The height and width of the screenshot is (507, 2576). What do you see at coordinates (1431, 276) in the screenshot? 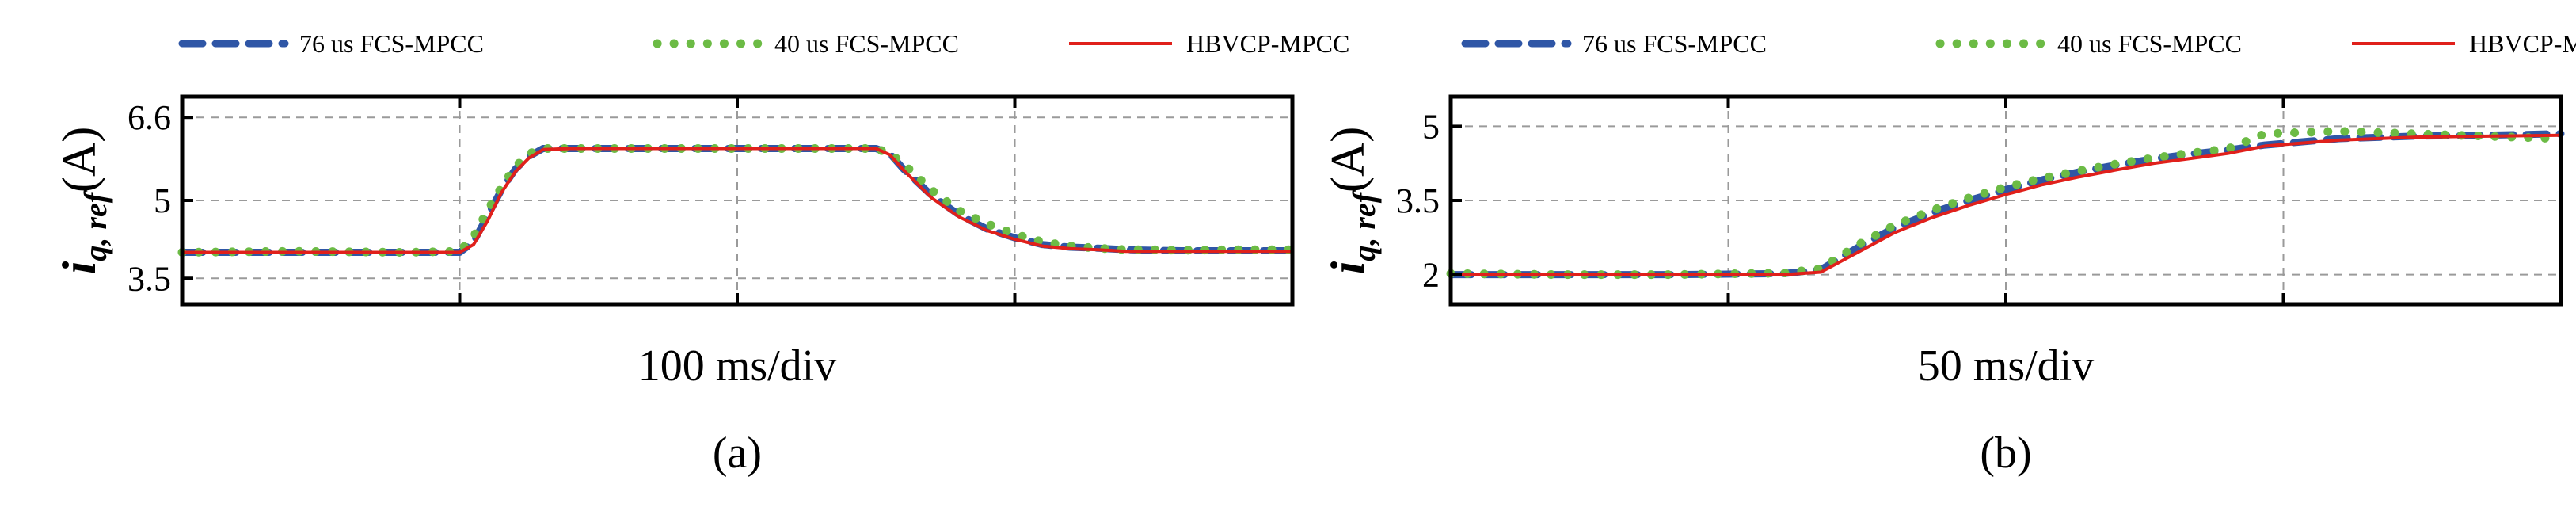
I see `y-tick-label: 2` at bounding box center [1431, 276].